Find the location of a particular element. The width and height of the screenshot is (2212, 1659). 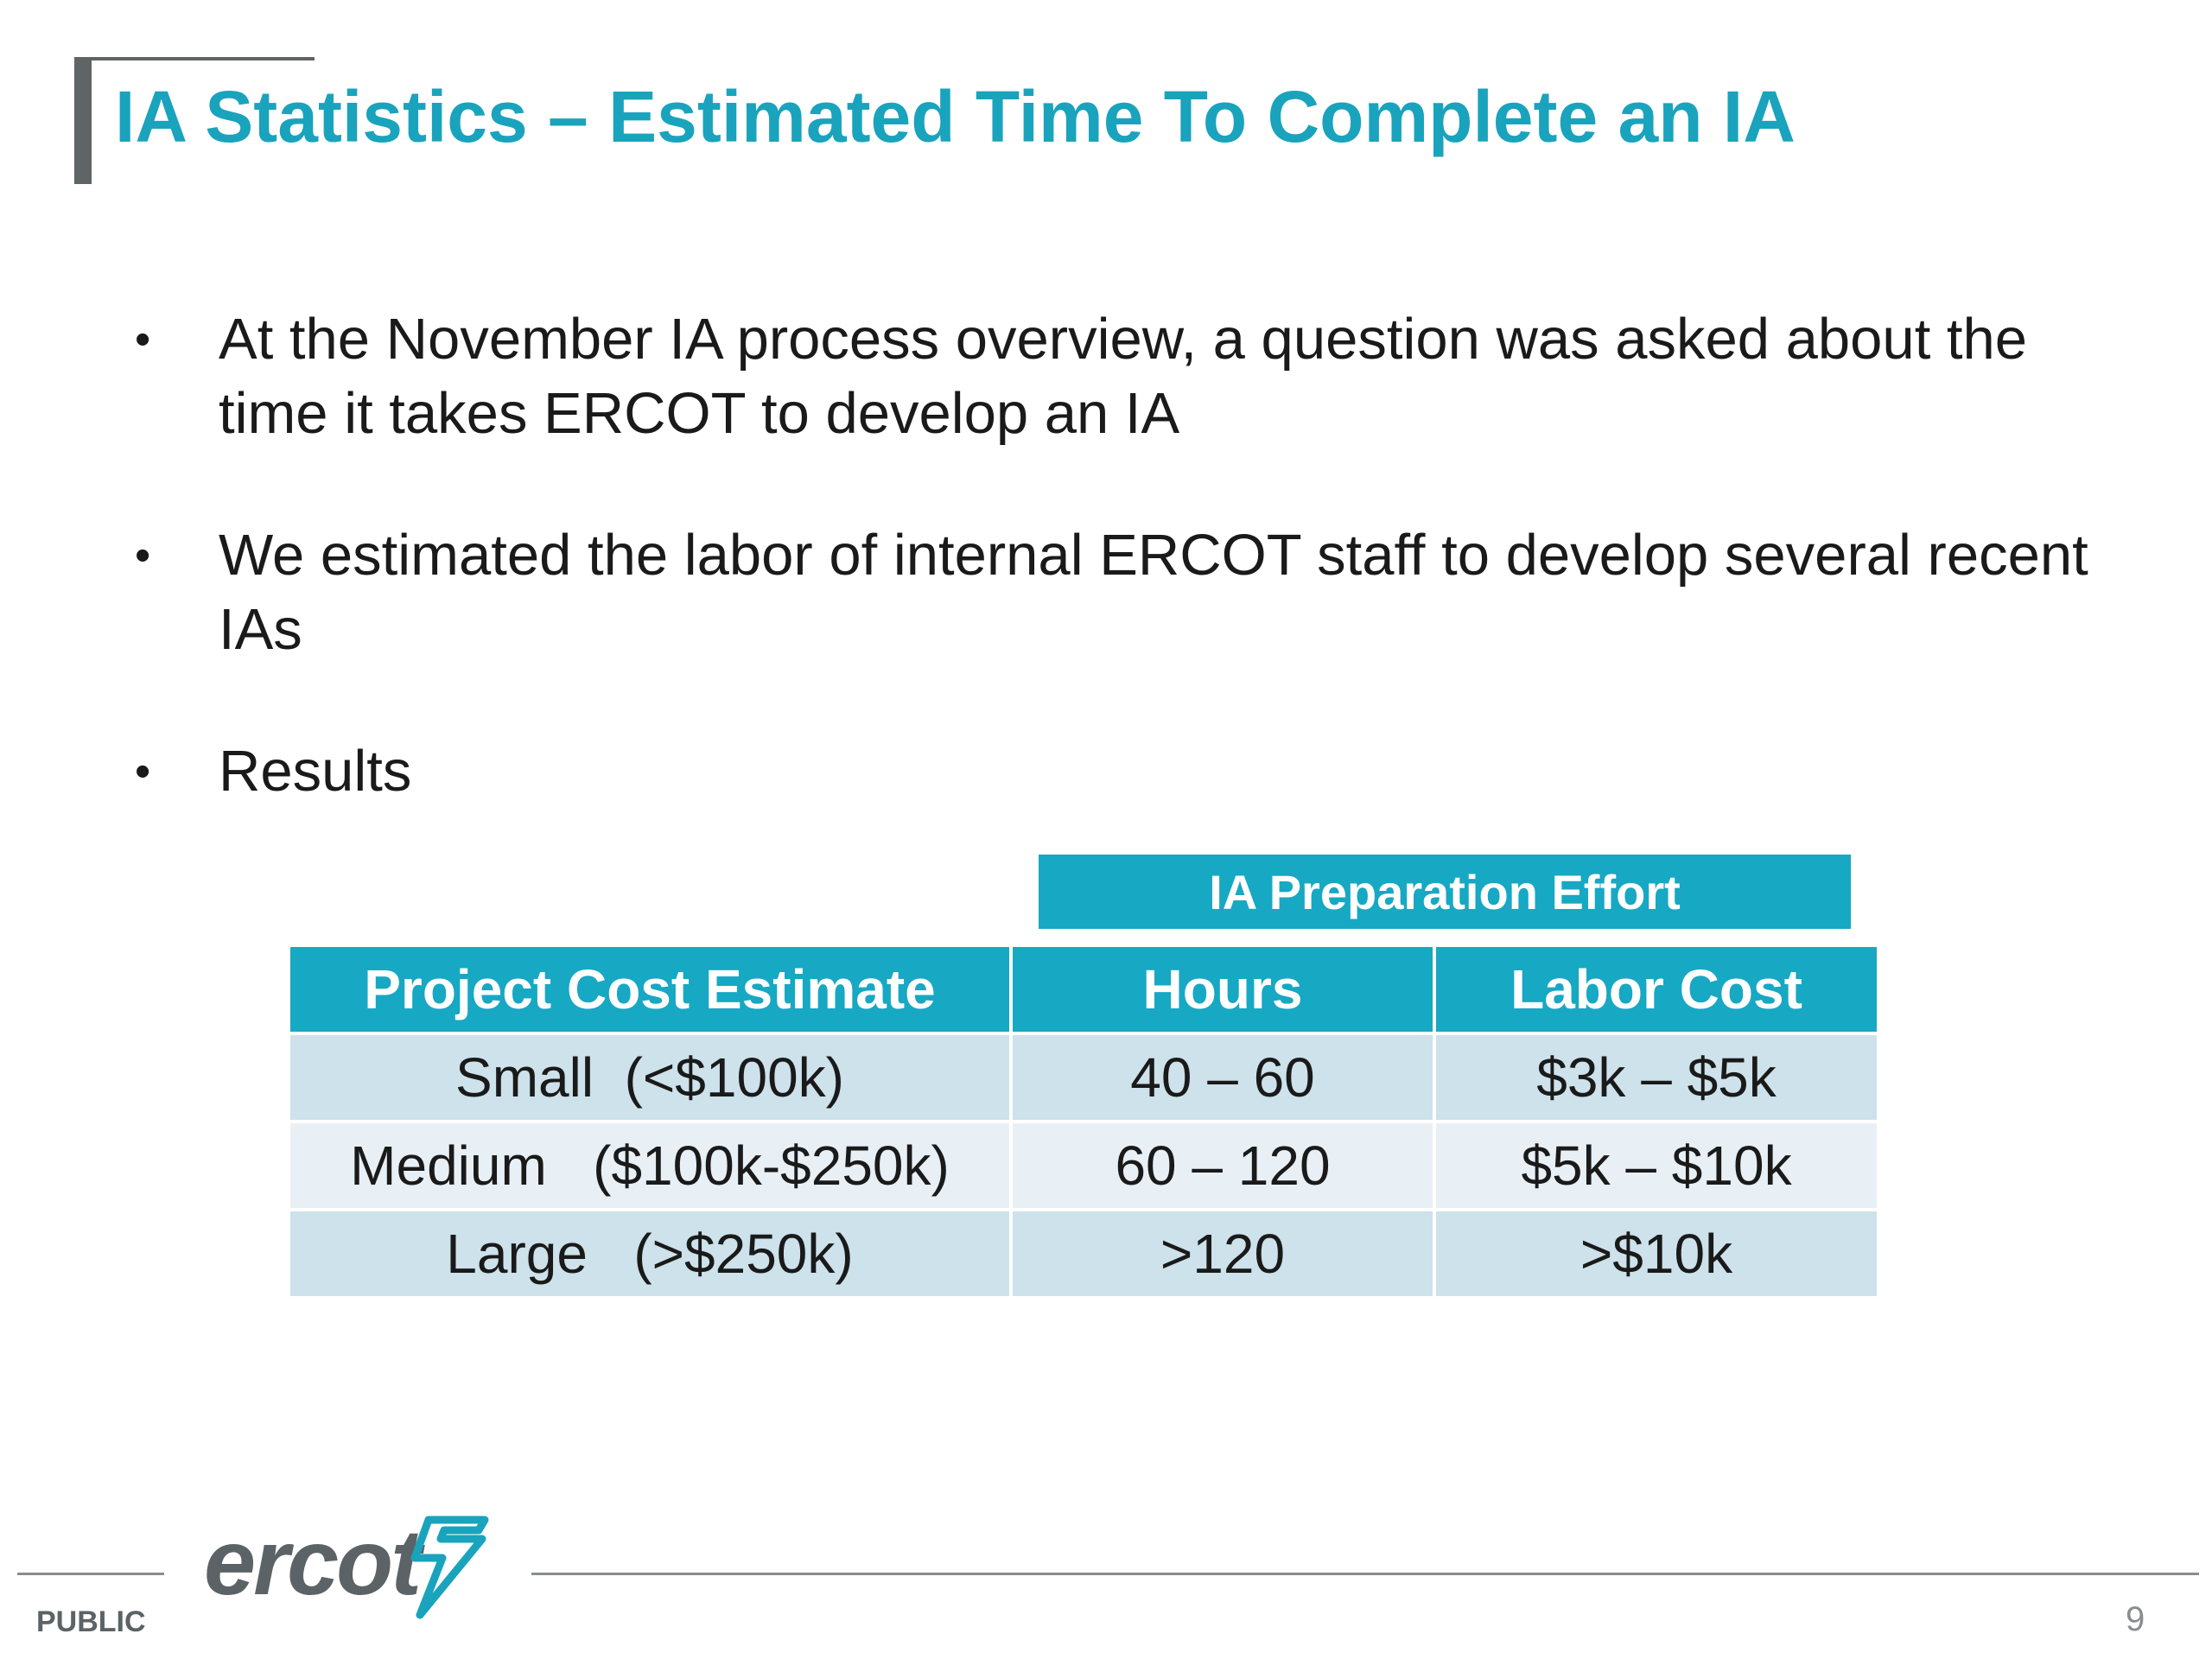

cell-labor-cost: $5k – $10k is located at coordinates (1656, 1165).